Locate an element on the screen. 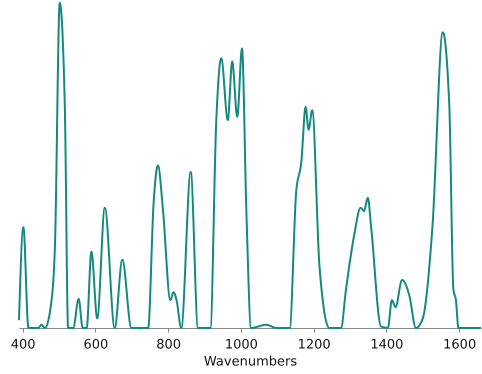 The width and height of the screenshot is (482, 374). x-tick-label: 1000 is located at coordinates (241, 345).